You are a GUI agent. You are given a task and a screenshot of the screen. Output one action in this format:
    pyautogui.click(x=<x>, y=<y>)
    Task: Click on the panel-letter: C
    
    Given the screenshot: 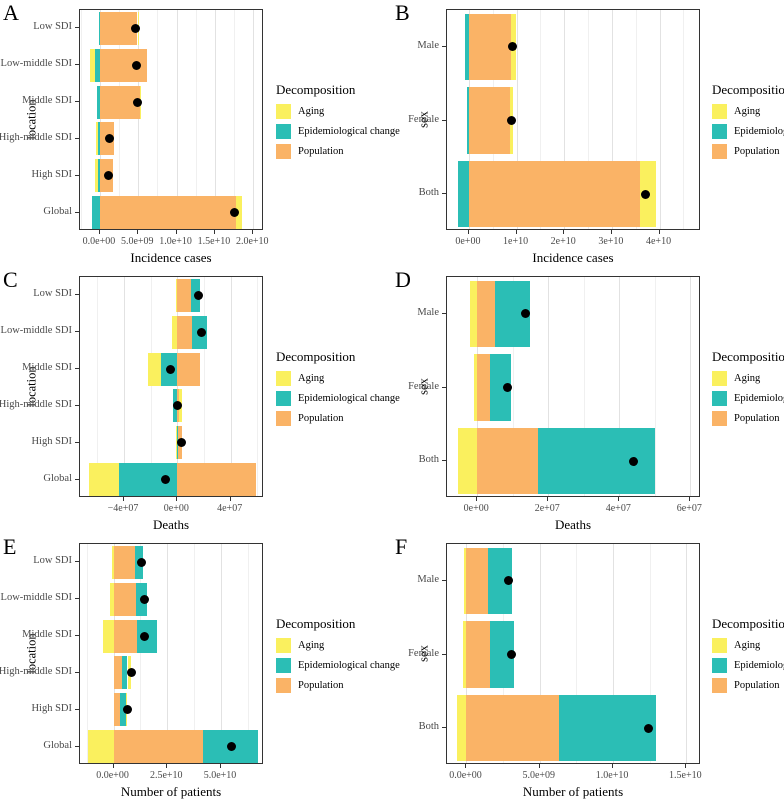 What is the action you would take?
    pyautogui.click(x=10, y=279)
    